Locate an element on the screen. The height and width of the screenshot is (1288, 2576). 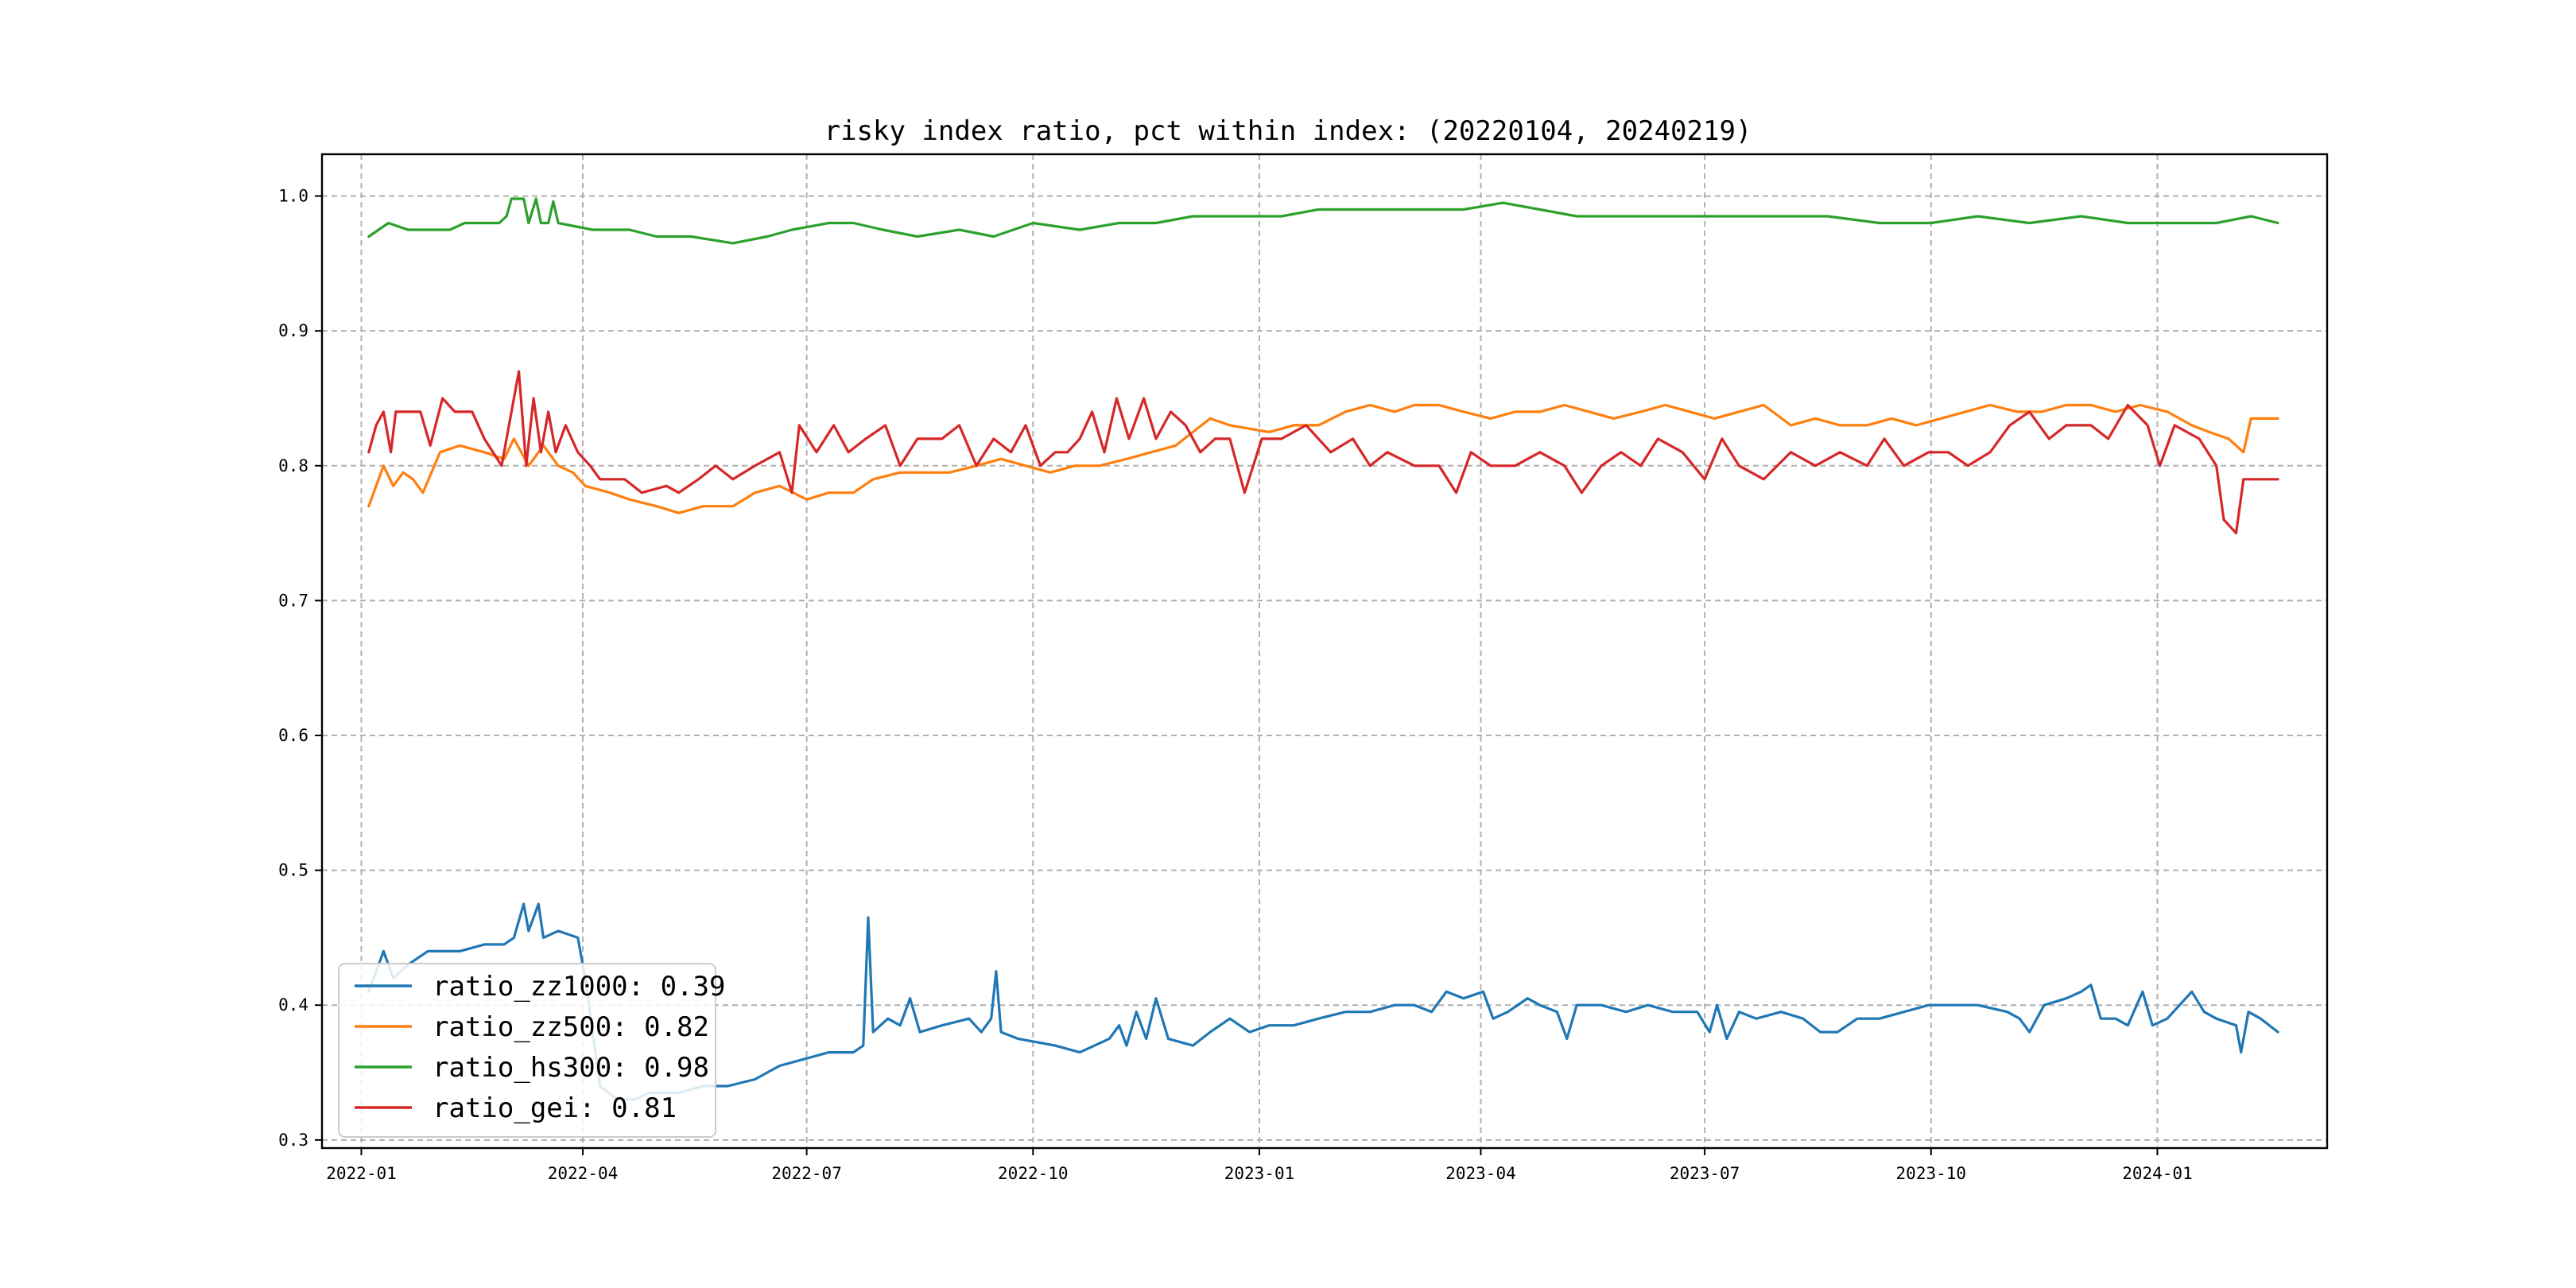
x-tick-label: 2024-01 is located at coordinates (2158, 1173).